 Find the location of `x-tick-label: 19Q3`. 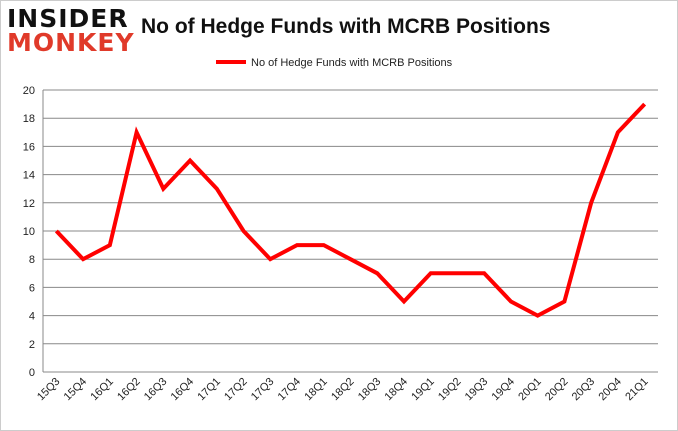

x-tick-label: 19Q3 is located at coordinates (477, 390).